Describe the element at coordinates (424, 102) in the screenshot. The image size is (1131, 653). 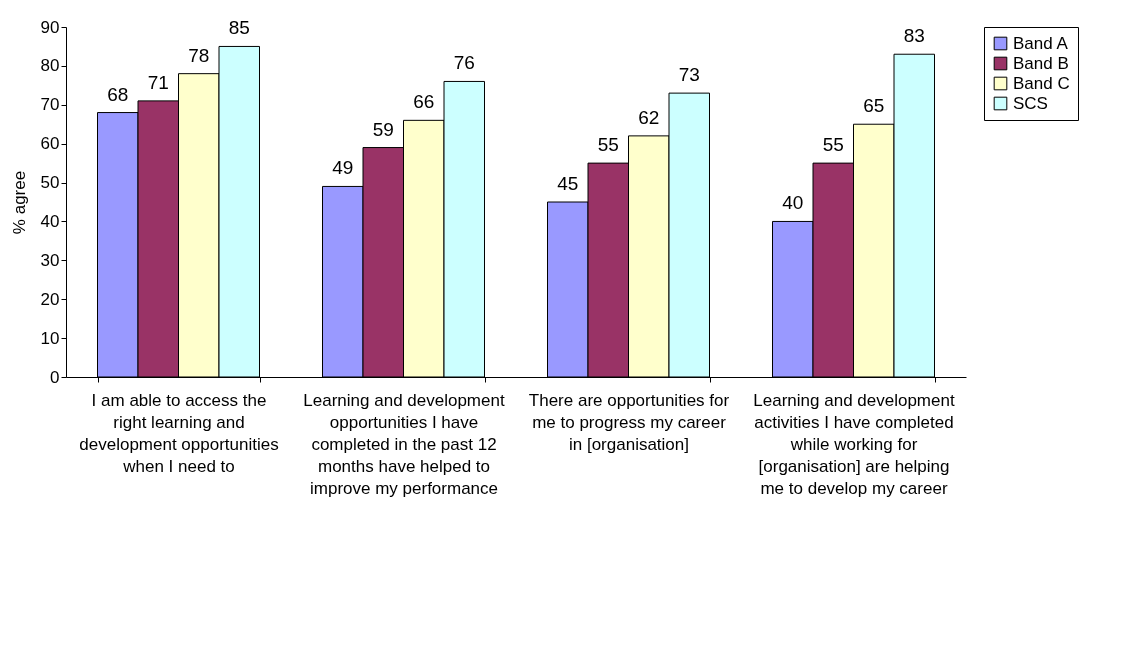
I see `data-label: 66` at that location.